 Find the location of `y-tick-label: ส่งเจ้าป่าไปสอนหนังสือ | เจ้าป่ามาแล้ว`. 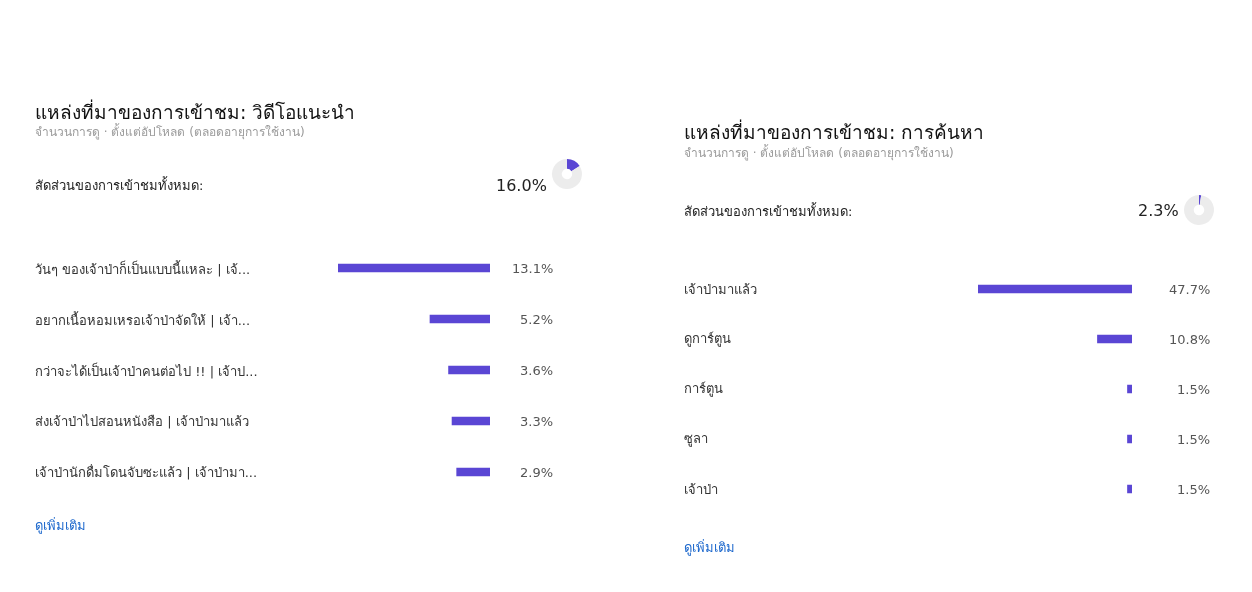

y-tick-label: ส่งเจ้าป่าไปสอนหนังสือ | เจ้าป่ามาแล้ว is located at coordinates (142, 421).